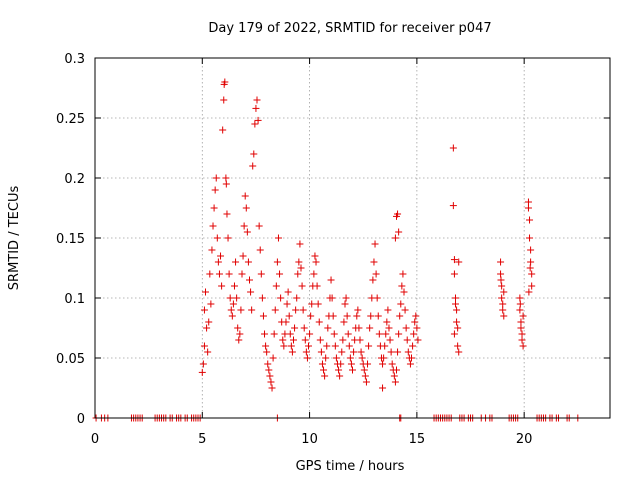 The height and width of the screenshot is (484, 640). What do you see at coordinates (350, 466) in the screenshot?
I see `x-axis-label: GPS time / hours` at bounding box center [350, 466].